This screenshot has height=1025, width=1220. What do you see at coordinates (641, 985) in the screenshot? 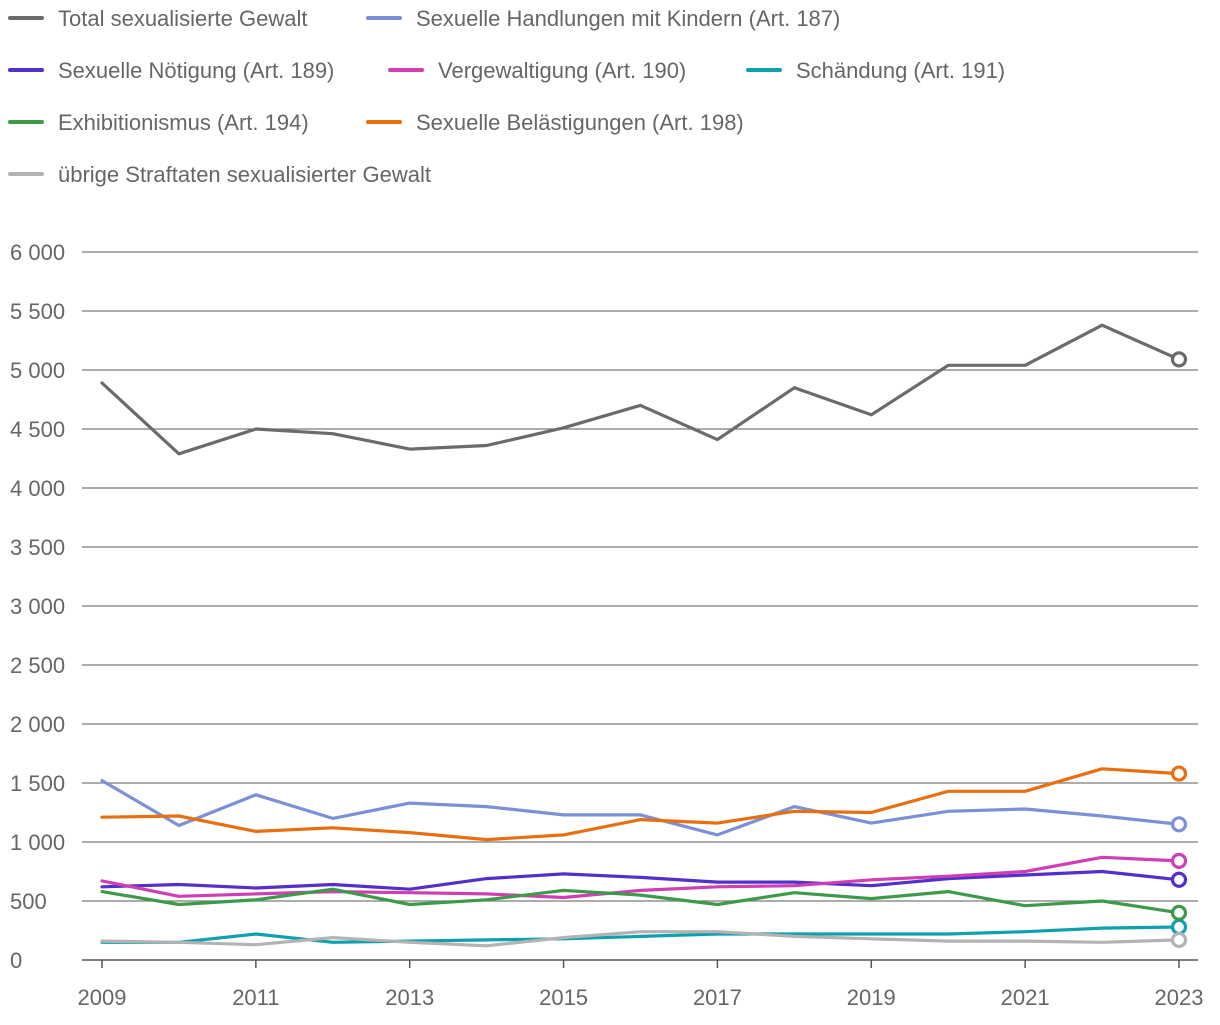
I see `x-axis: 2009 2011 2013 2015 2017 2019 2021 2023` at bounding box center [641, 985].